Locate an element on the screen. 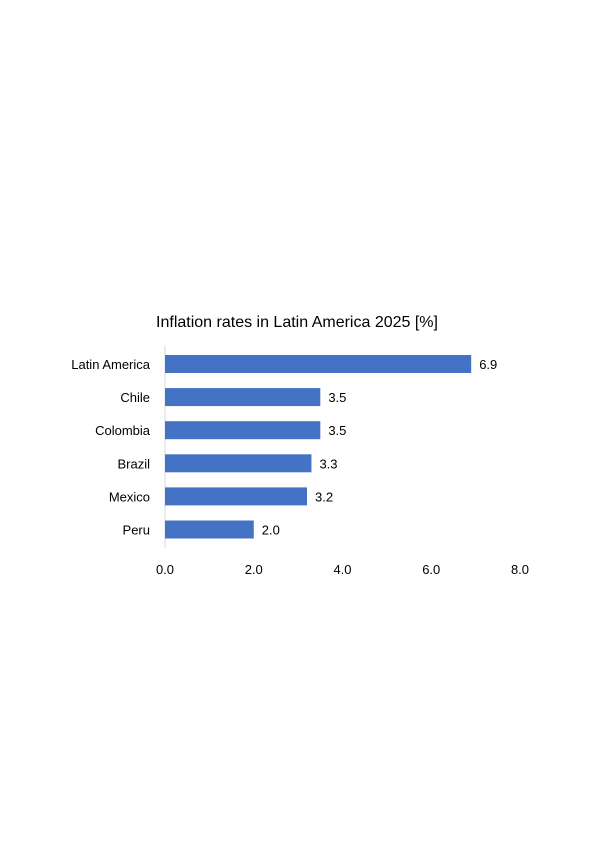  data-label-mexico: 3.2 is located at coordinates (324, 496).